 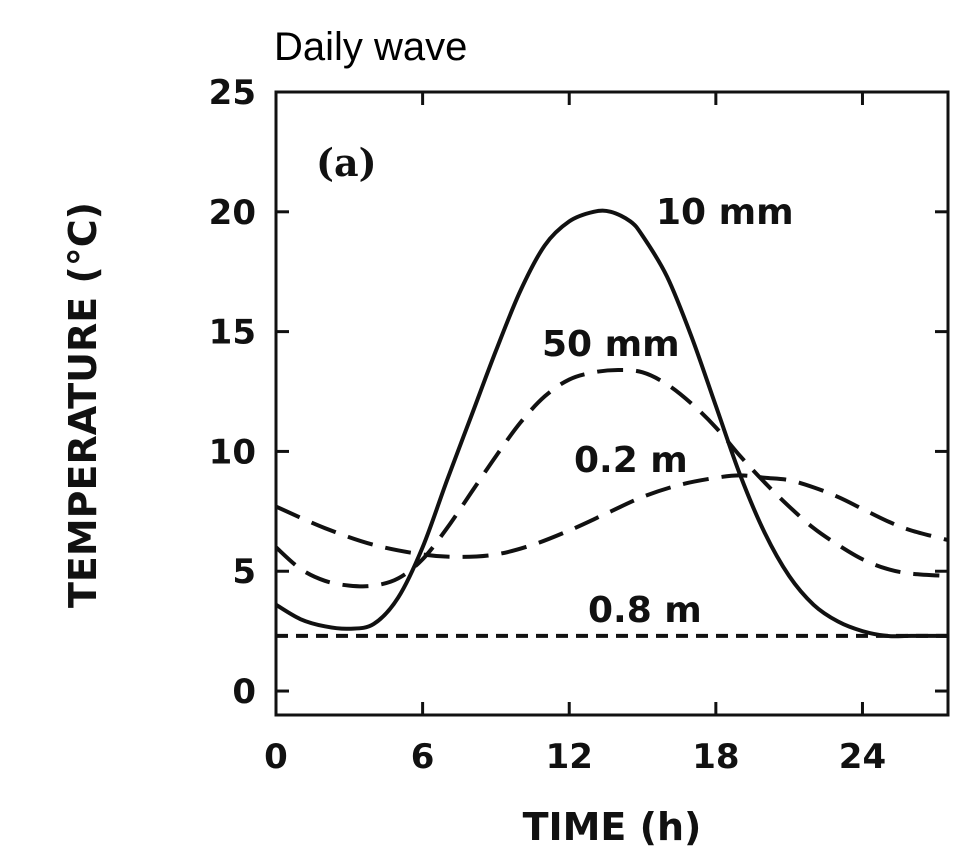 I want to click on series-label-50-mm: 50 mm, so click(x=611, y=344).